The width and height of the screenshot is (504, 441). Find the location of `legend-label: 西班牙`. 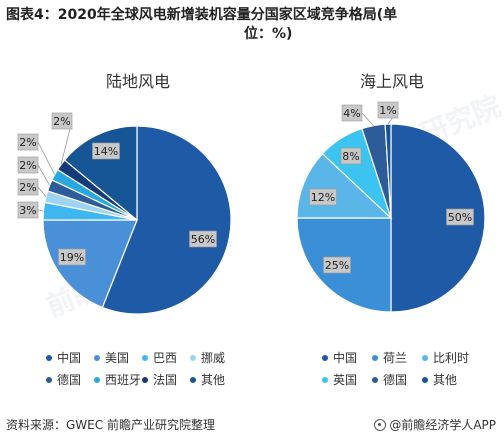

legend-label: 西班牙 is located at coordinates (123, 380).